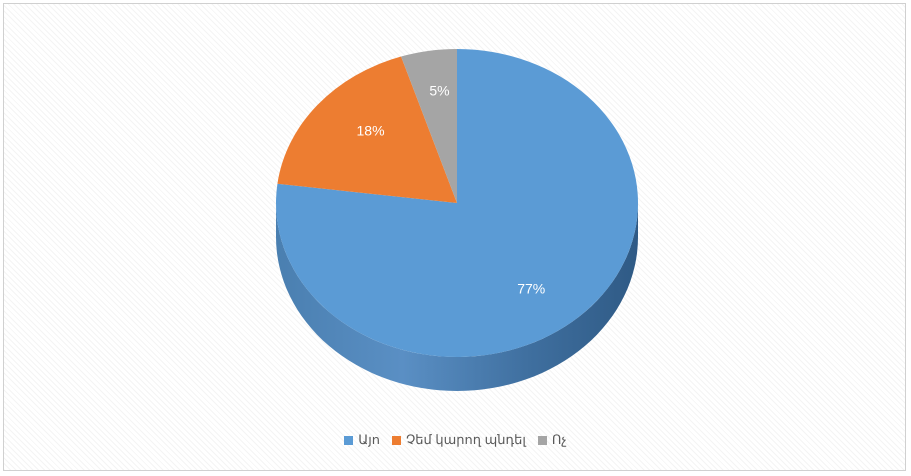 The height and width of the screenshot is (476, 911). I want to click on pie-slice-cant-say, so click(367, 129).